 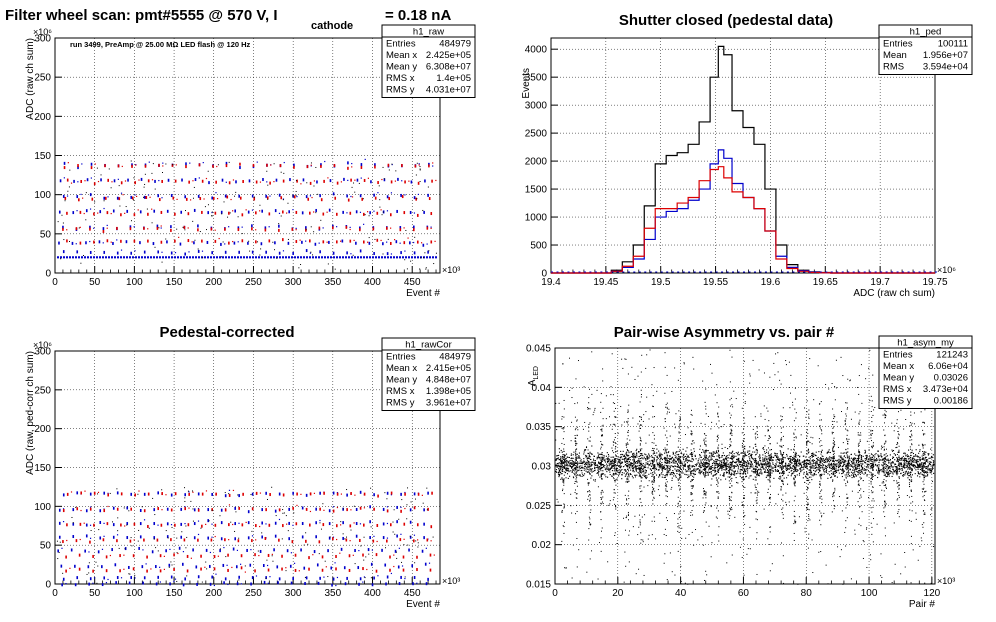 What do you see at coordinates (536, 162) in the screenshot?
I see `y-tick-label: 2000` at bounding box center [536, 162].